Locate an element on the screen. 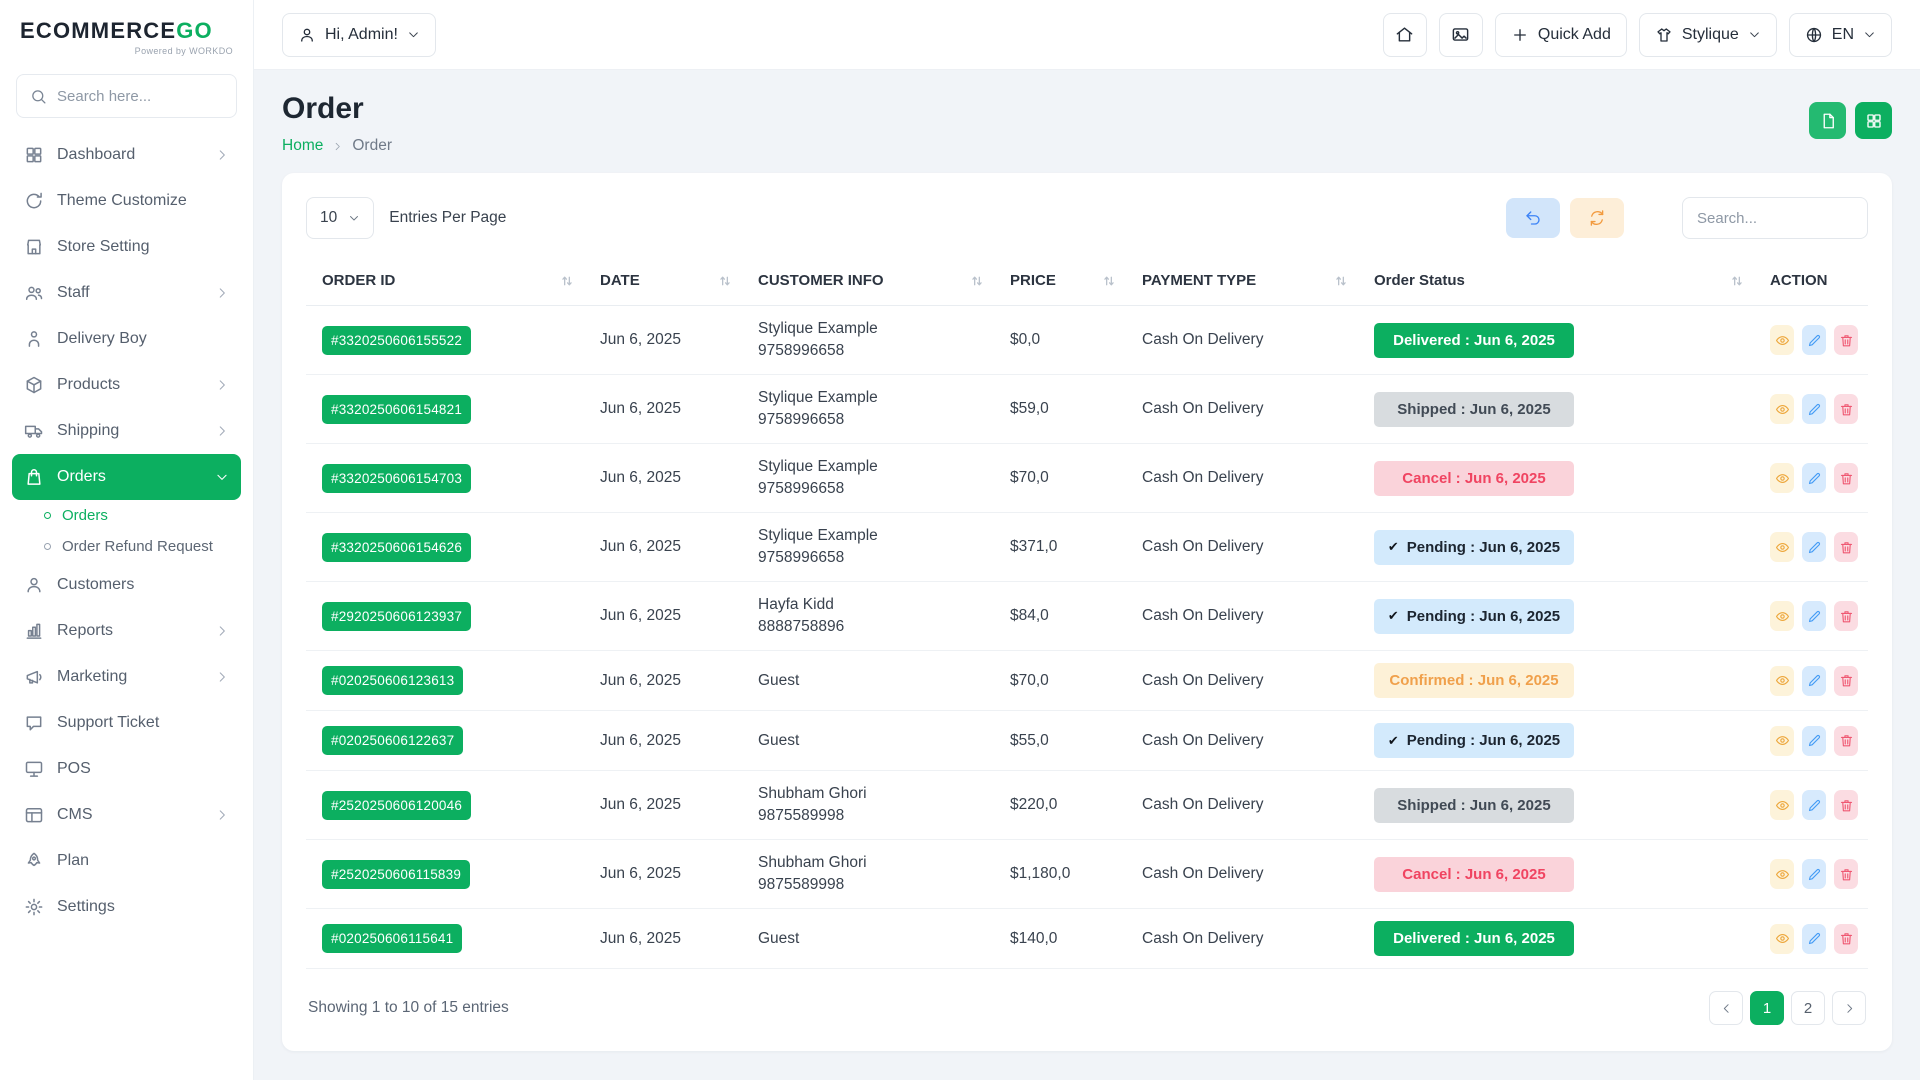 The image size is (1920, 1080). eye-icon is located at coordinates (1782, 409).